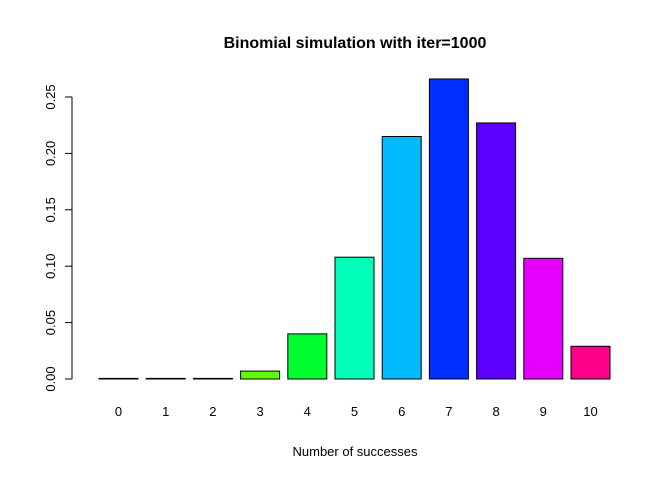 This screenshot has height=480, width=672. I want to click on y-tick-label: 0.20, so click(50, 153).